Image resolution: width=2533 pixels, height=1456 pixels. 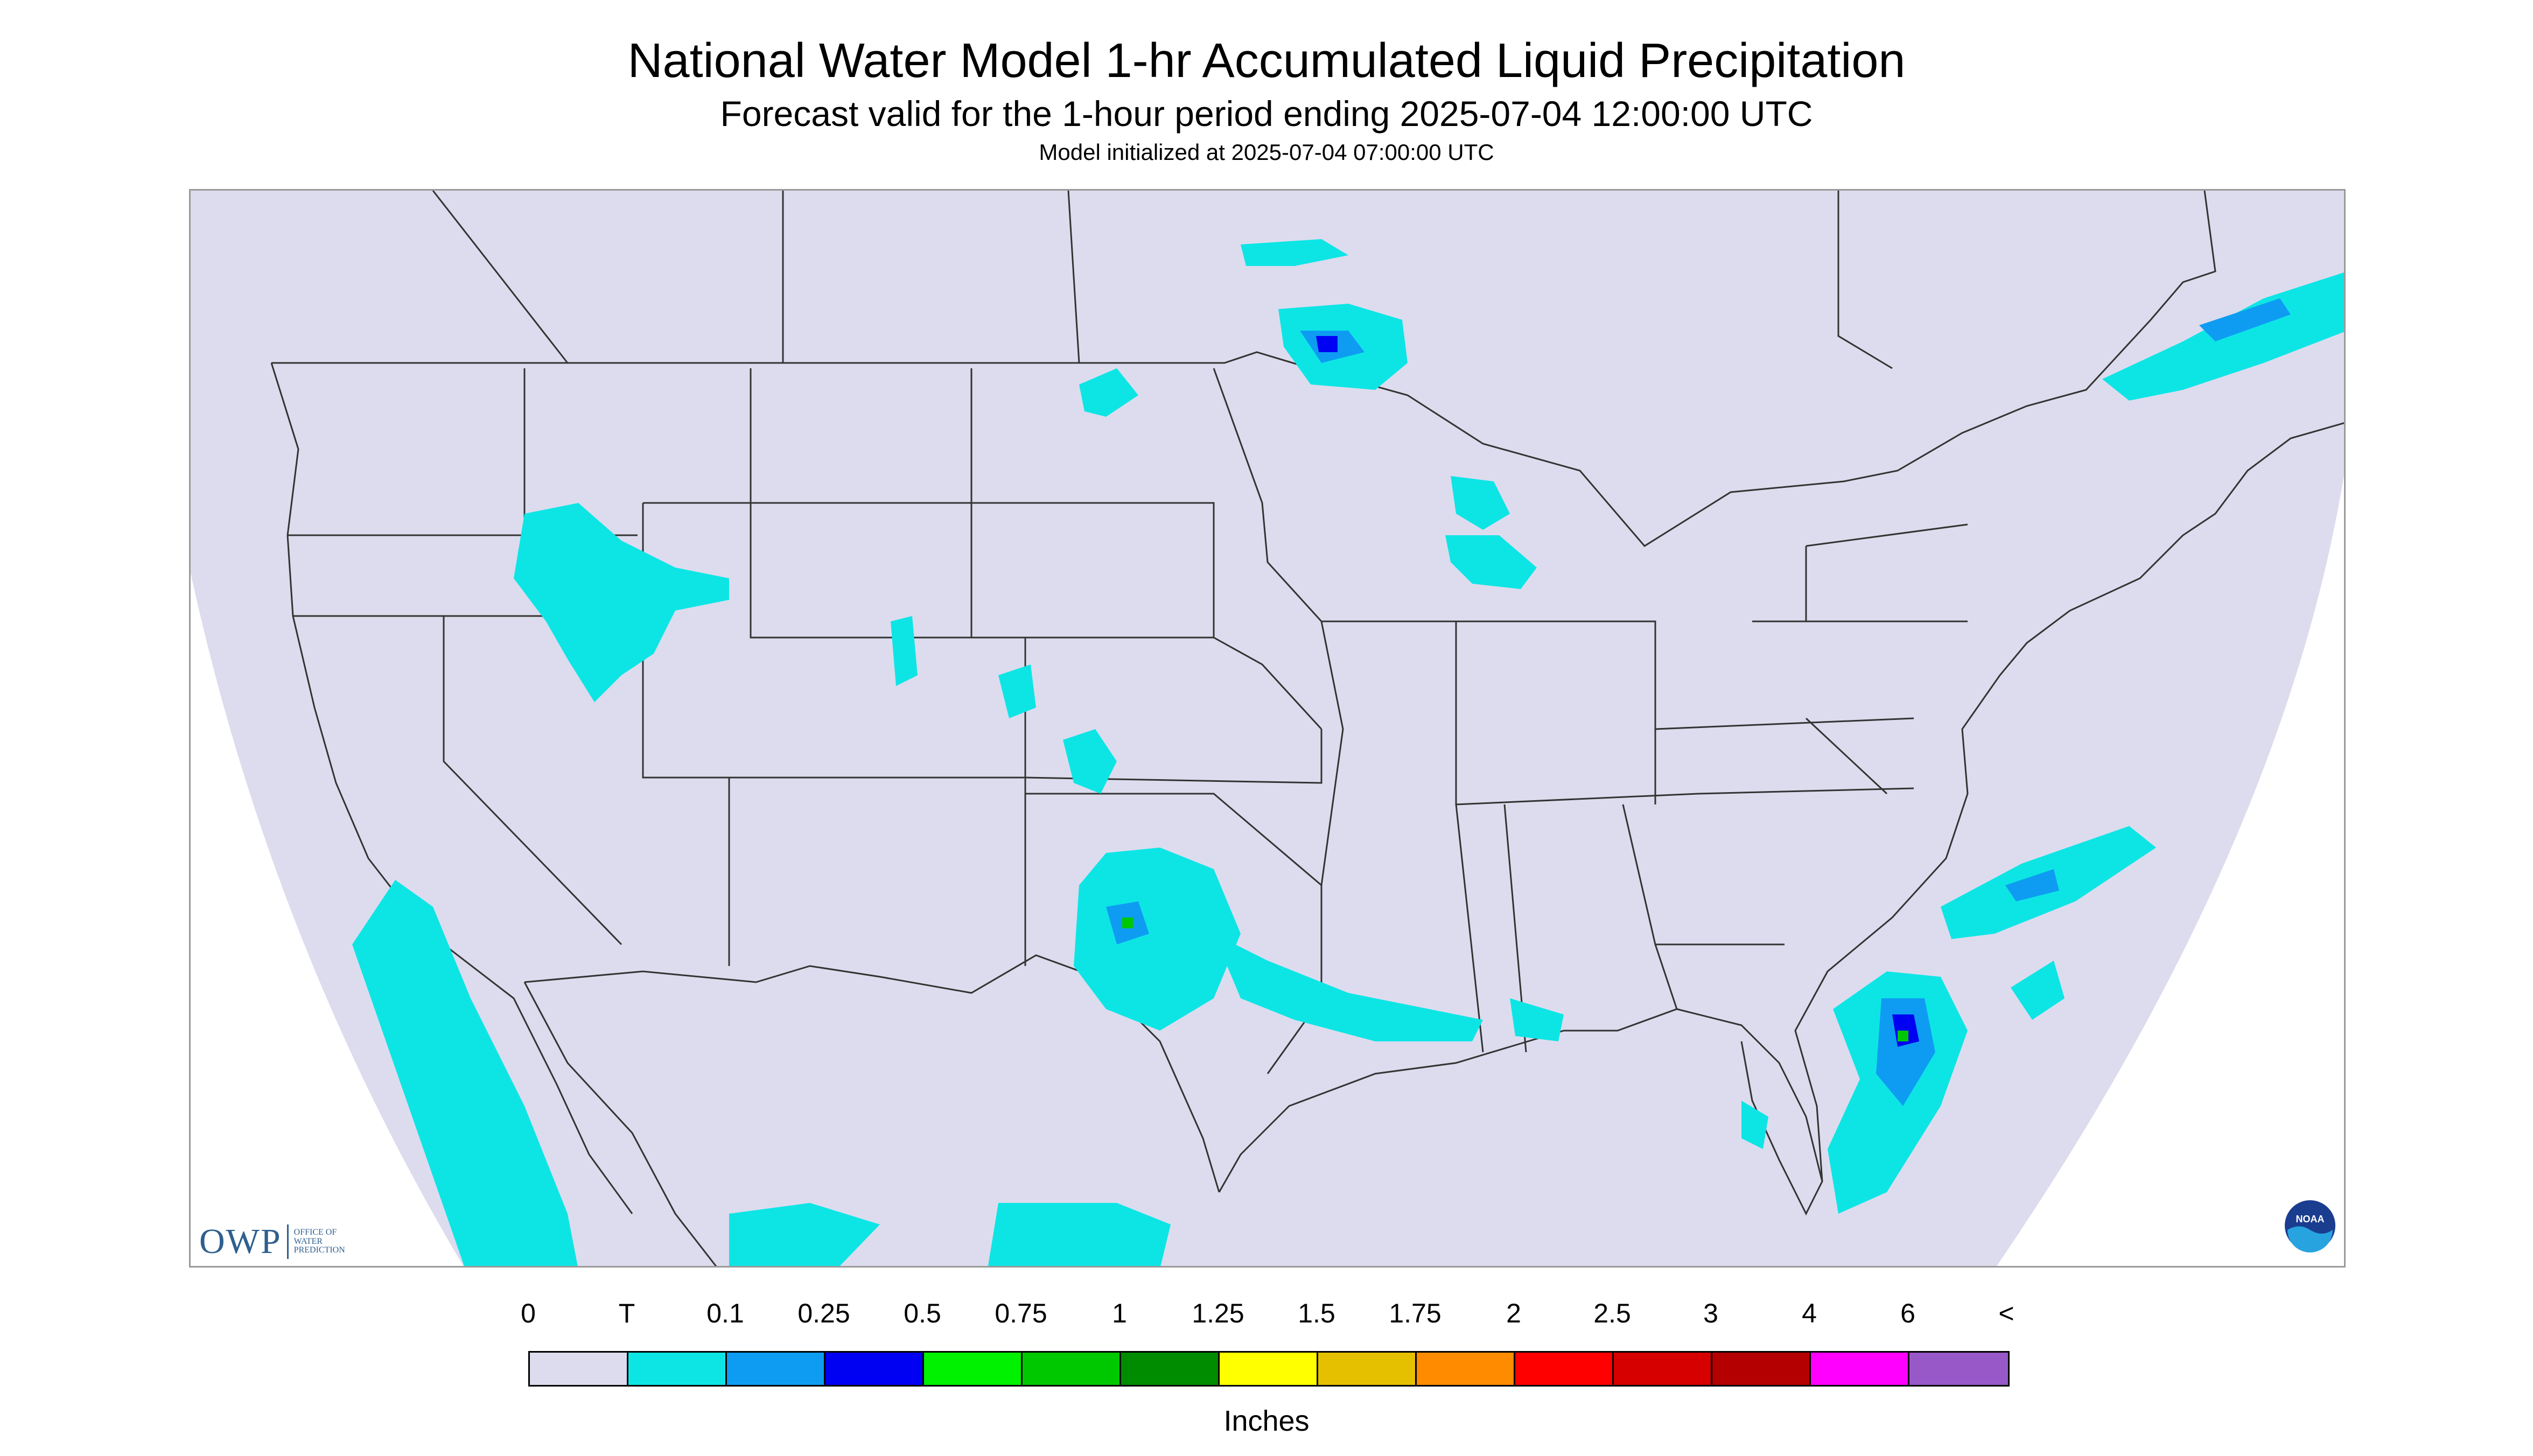 I want to click on owp-logo-text: OWP, so click(x=240, y=1241).